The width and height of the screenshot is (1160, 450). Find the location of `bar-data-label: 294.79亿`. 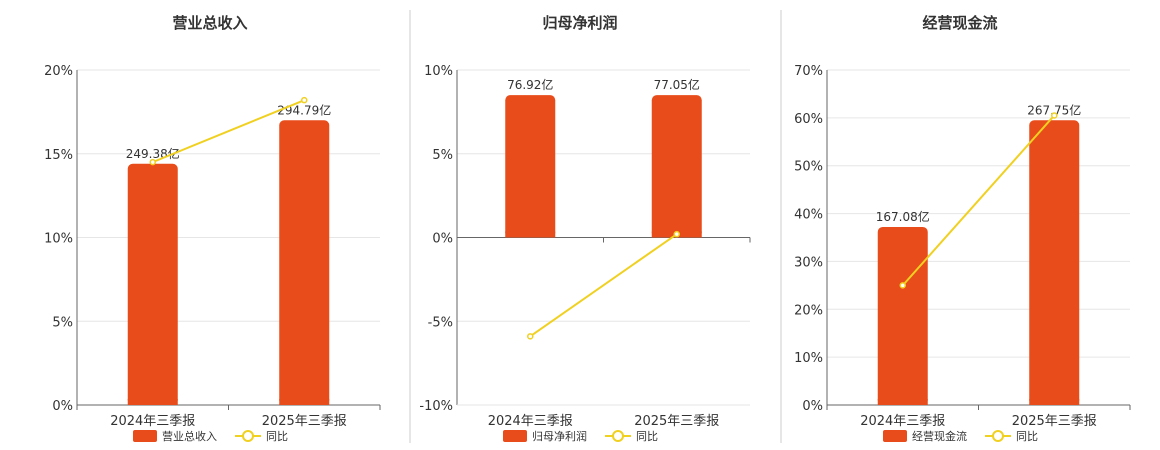

bar-data-label: 294.79亿 is located at coordinates (304, 109).